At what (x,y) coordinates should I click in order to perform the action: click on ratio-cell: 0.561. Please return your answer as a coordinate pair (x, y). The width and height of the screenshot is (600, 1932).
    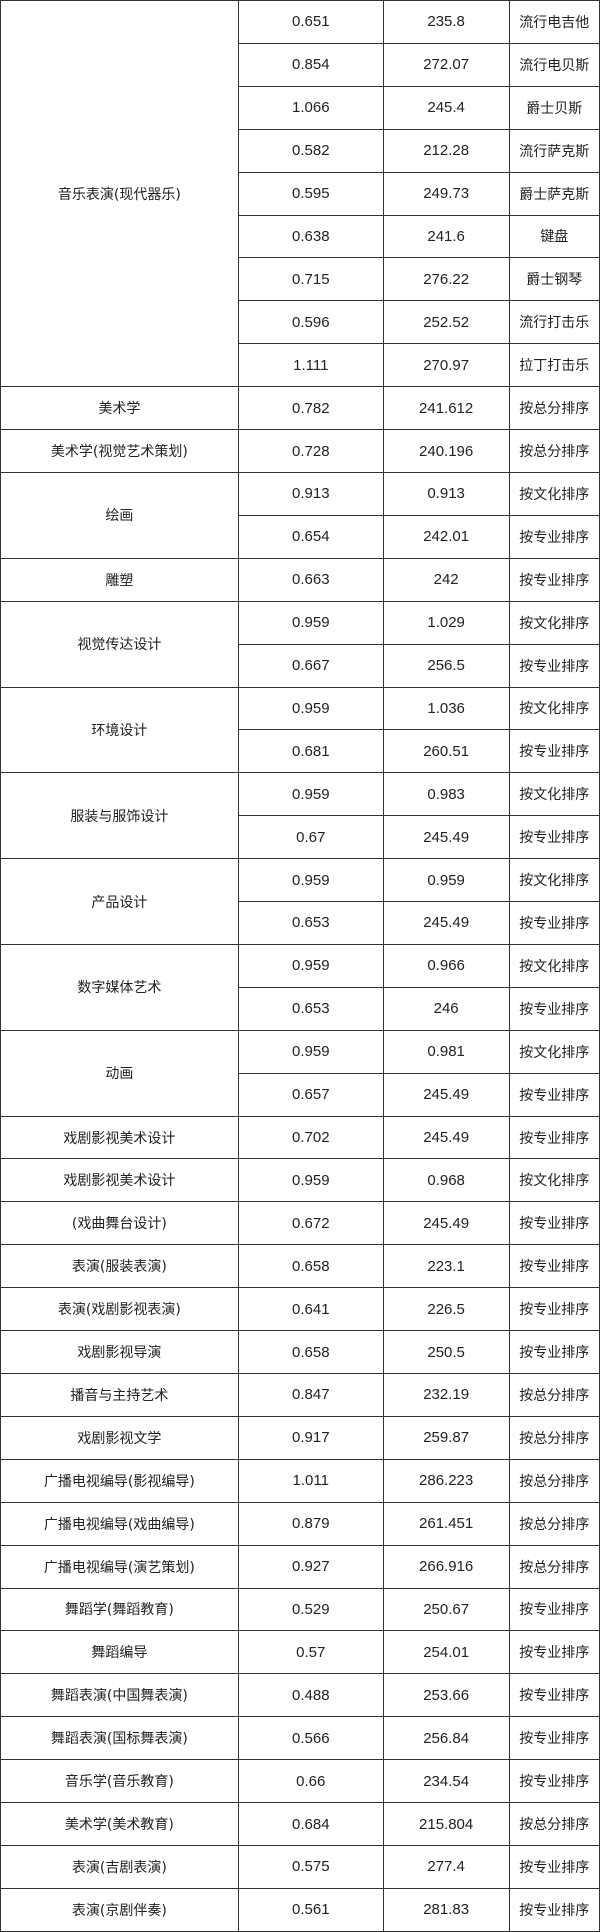
    Looking at the image, I should click on (310, 1909).